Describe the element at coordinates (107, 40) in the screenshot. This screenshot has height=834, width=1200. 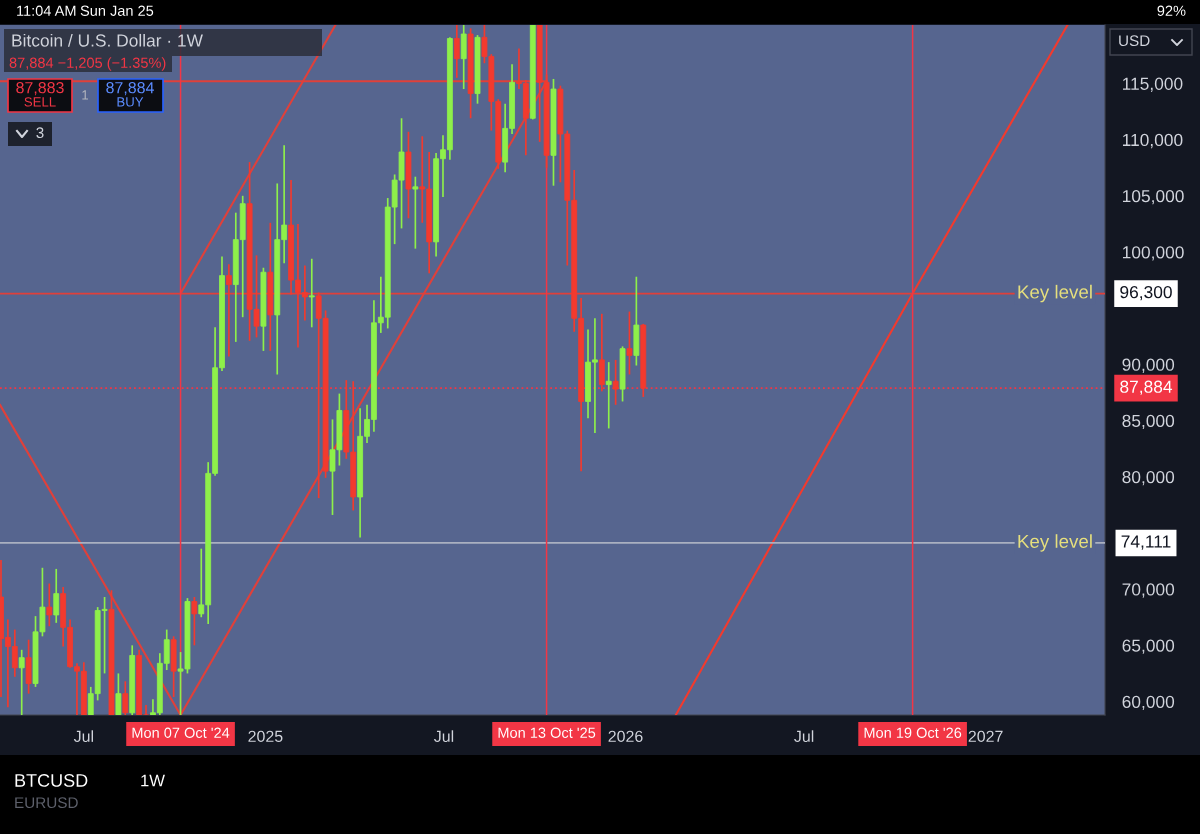
I see `chart-title: Bitcoin / U.S. Dollar · 1W` at that location.